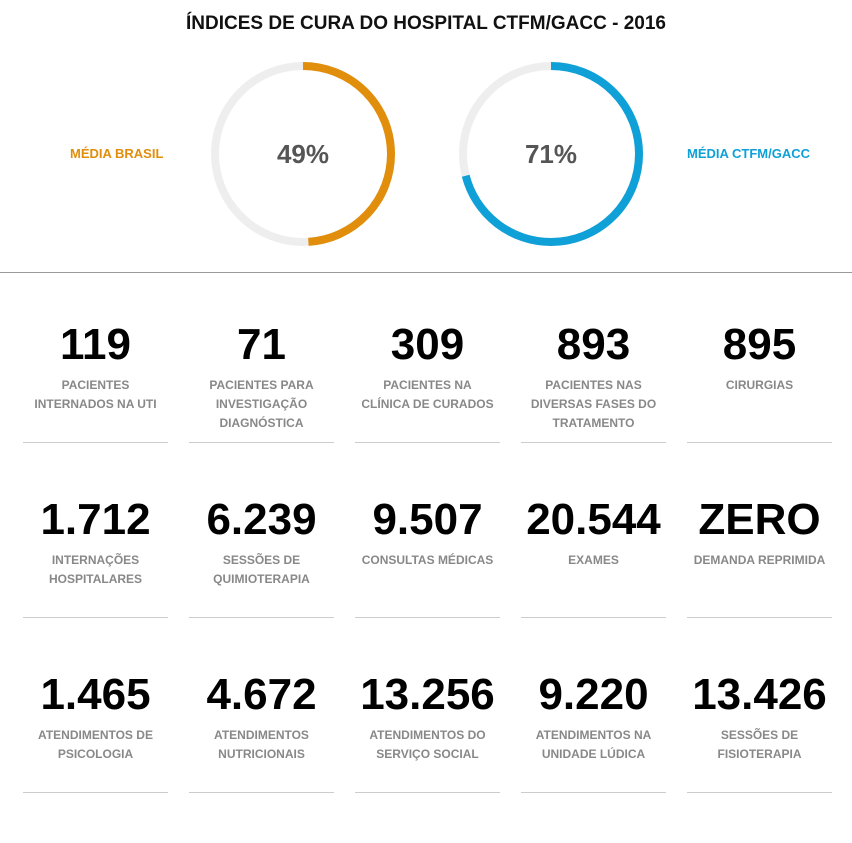 This screenshot has height=843, width=852. Describe the element at coordinates (427, 744) in the screenshot. I see `stat-label: ATENDIMENTOS DO SERVIÇO SOCIAL` at that location.